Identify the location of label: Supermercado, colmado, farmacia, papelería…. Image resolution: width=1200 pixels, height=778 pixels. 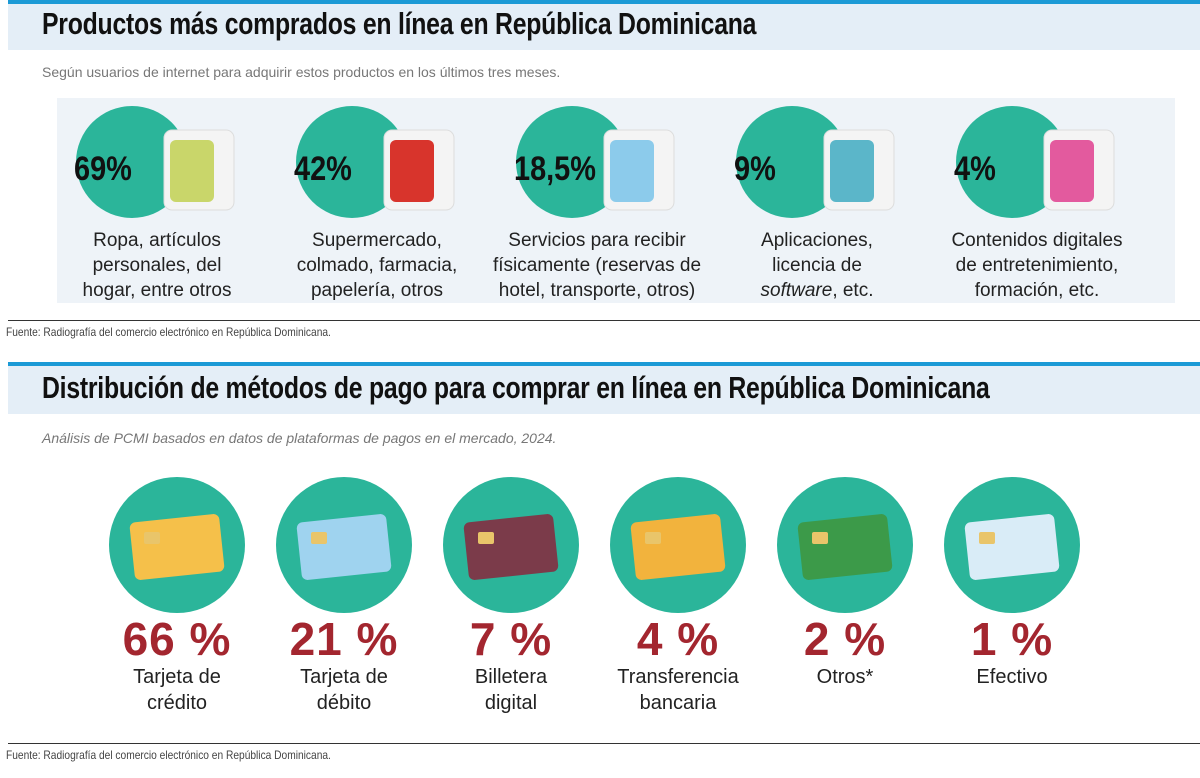
(377, 265).